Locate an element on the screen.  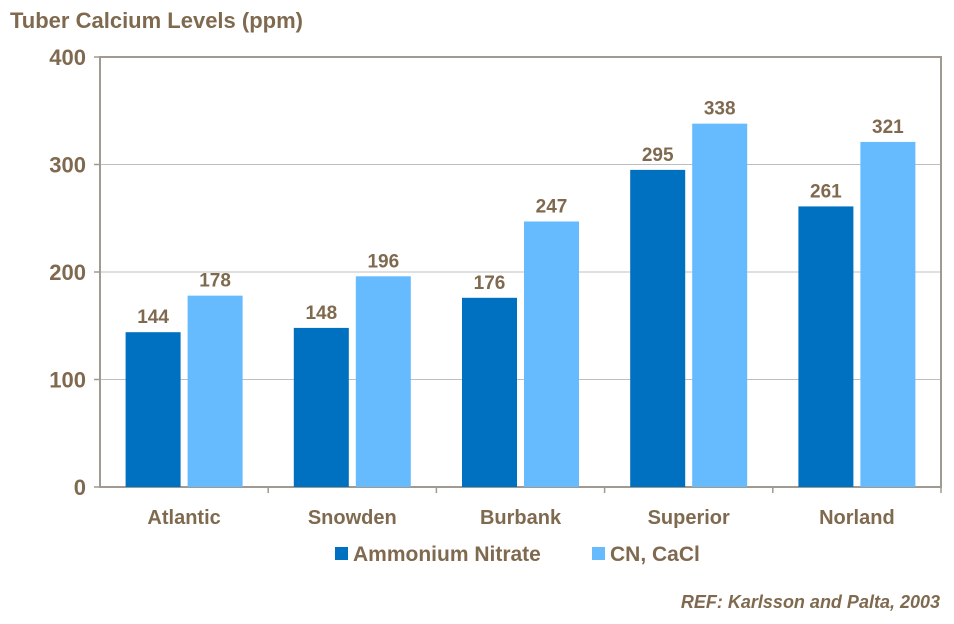
data-label: 261 is located at coordinates (826, 191).